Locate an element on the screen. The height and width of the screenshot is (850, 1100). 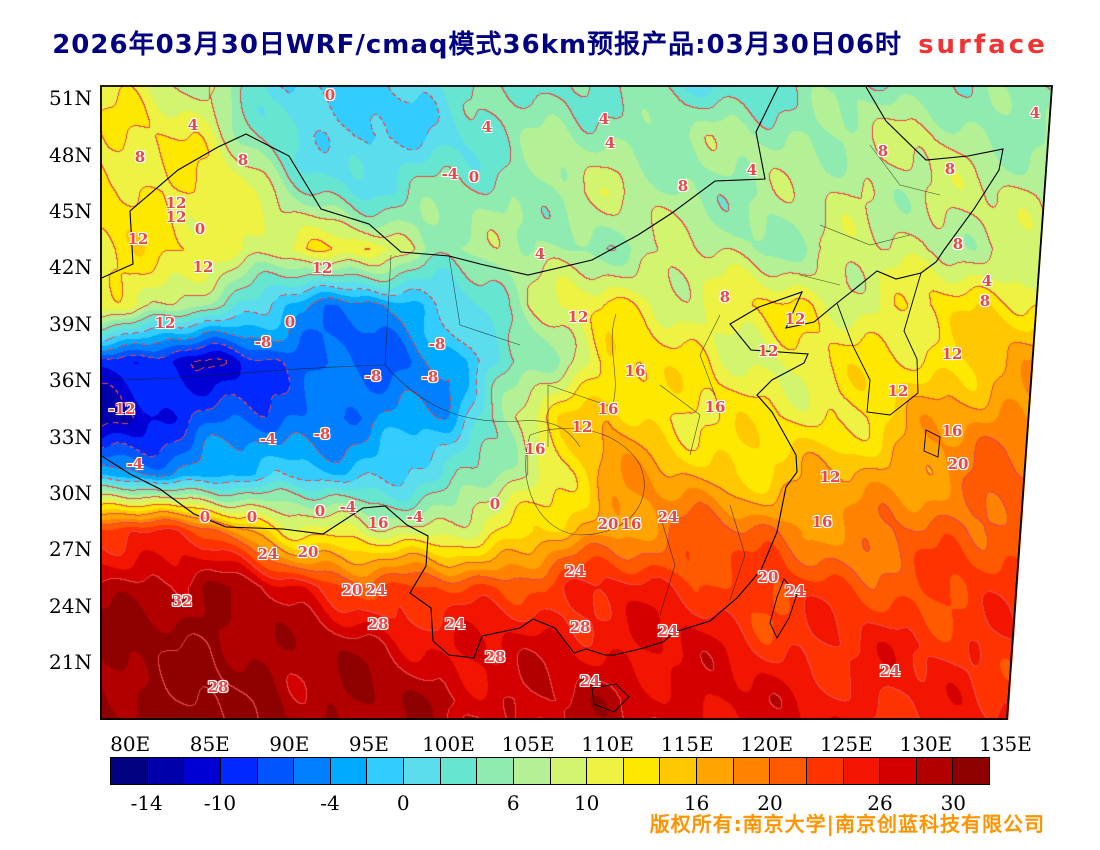
colorbar is located at coordinates (550, 771).